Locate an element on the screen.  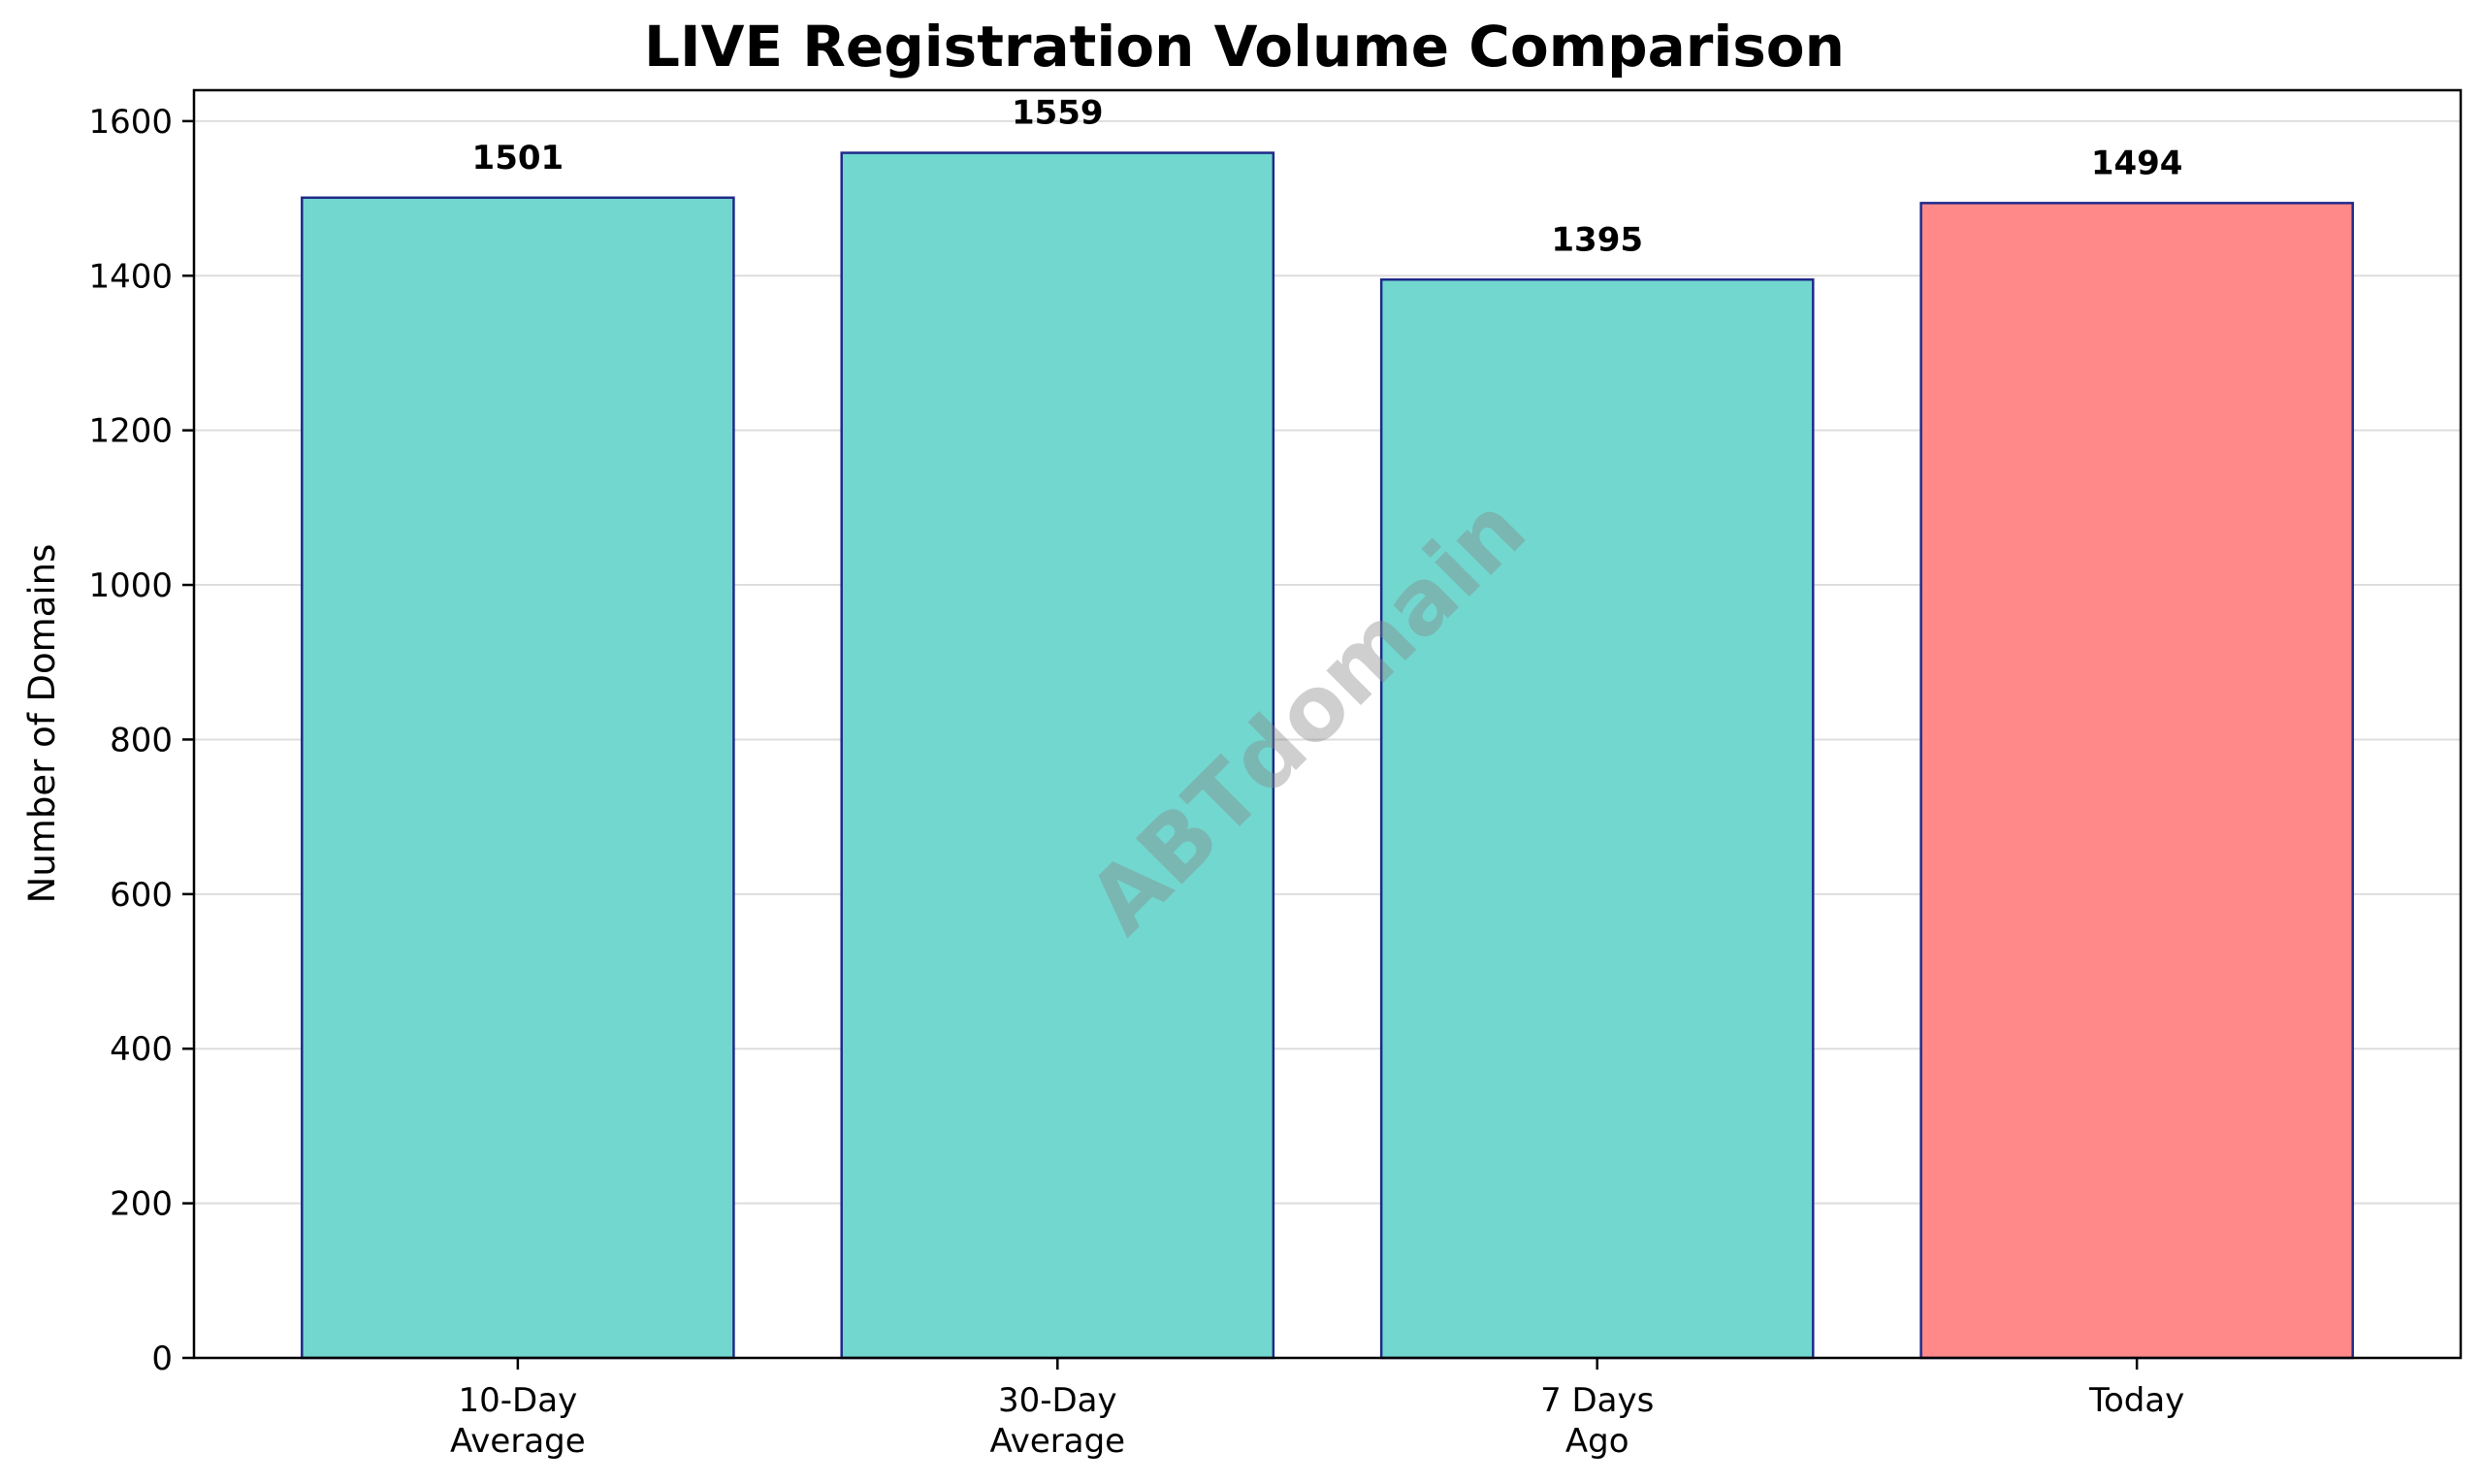
y-tick-label: 1200 is located at coordinates (130, 431).